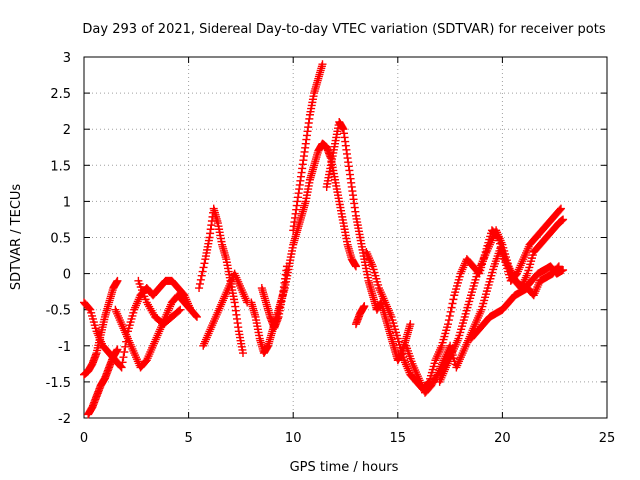 This screenshot has width=640, height=480. I want to click on series-trace-g, so click(225, 309).